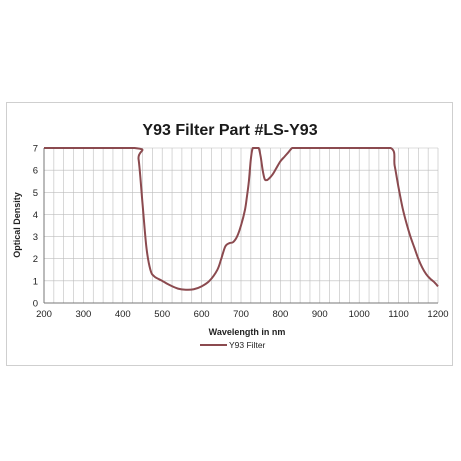  I want to click on legend: Y93 Filter, so click(233, 345).